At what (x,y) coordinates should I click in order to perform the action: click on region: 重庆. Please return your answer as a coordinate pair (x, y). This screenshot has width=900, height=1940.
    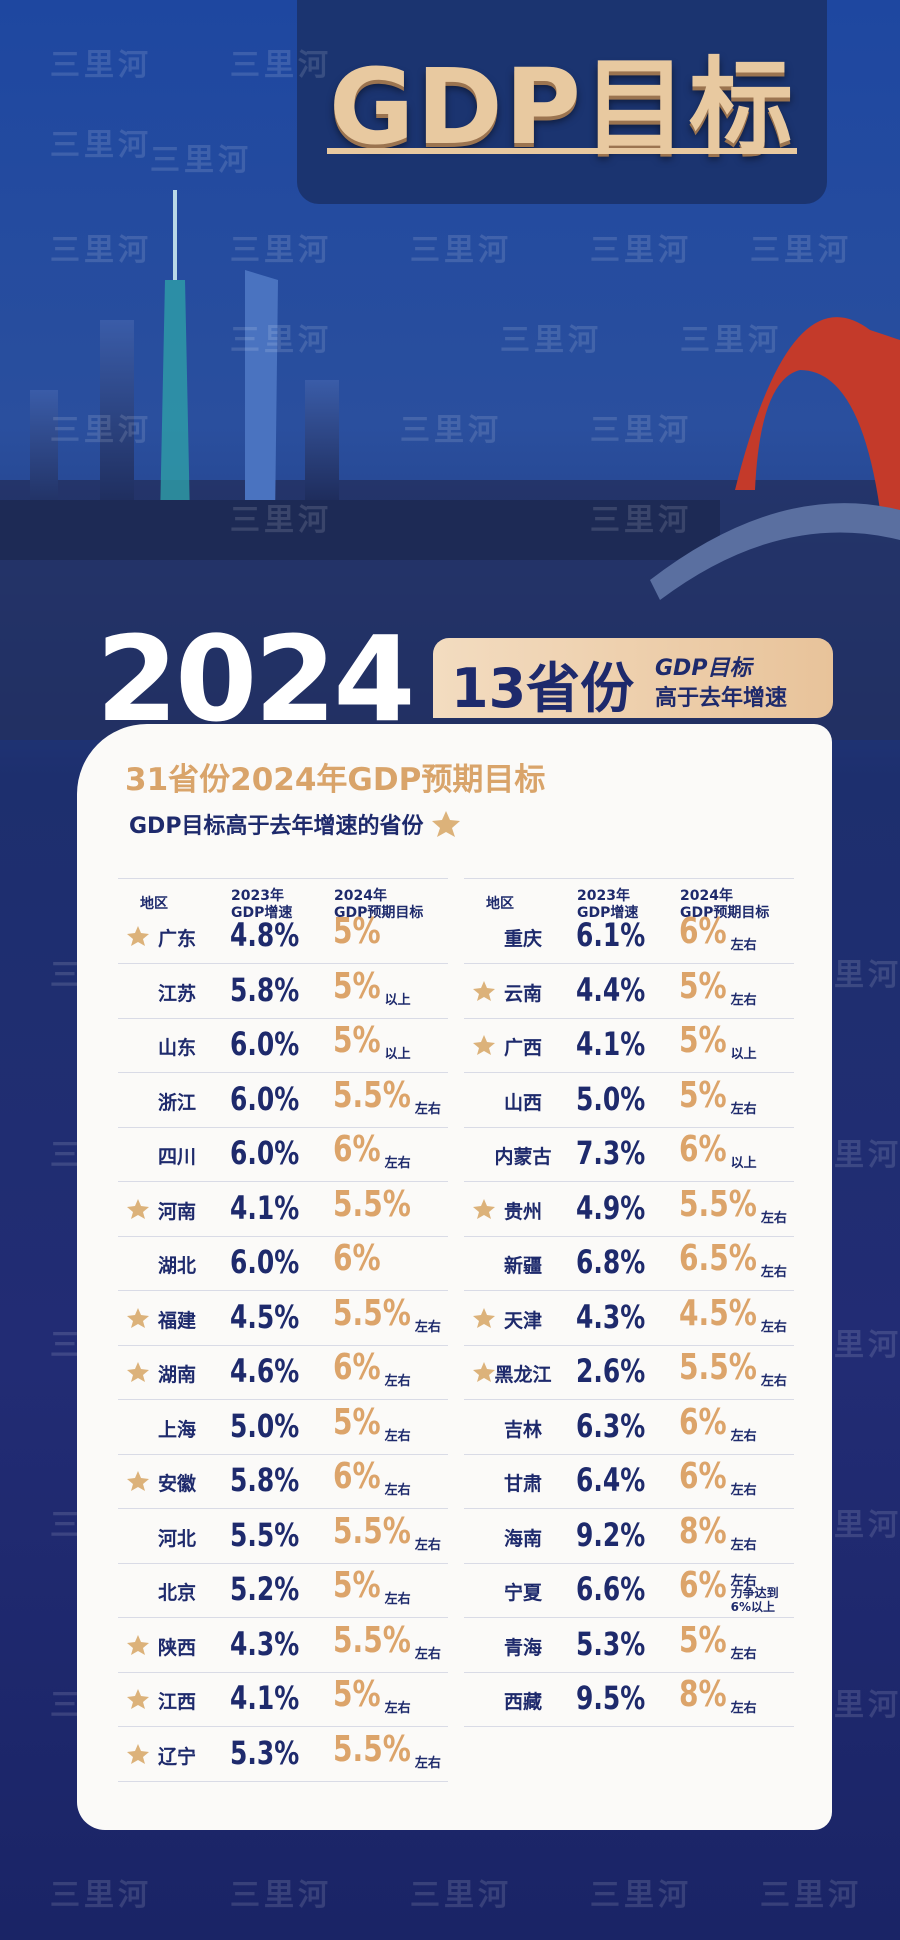
    Looking at the image, I should click on (522, 939).